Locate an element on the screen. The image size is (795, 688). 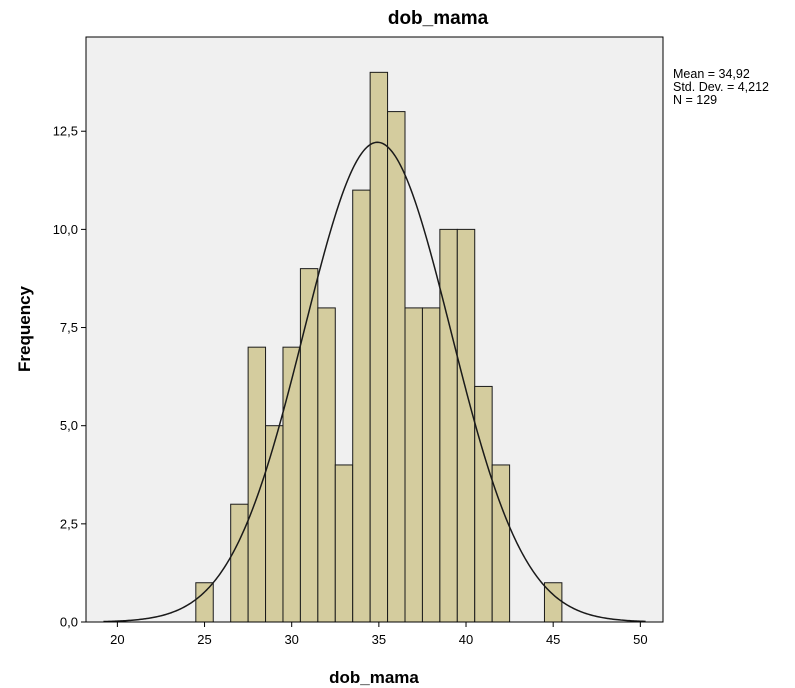
stats-line-3: N = 129 is located at coordinates (695, 100).